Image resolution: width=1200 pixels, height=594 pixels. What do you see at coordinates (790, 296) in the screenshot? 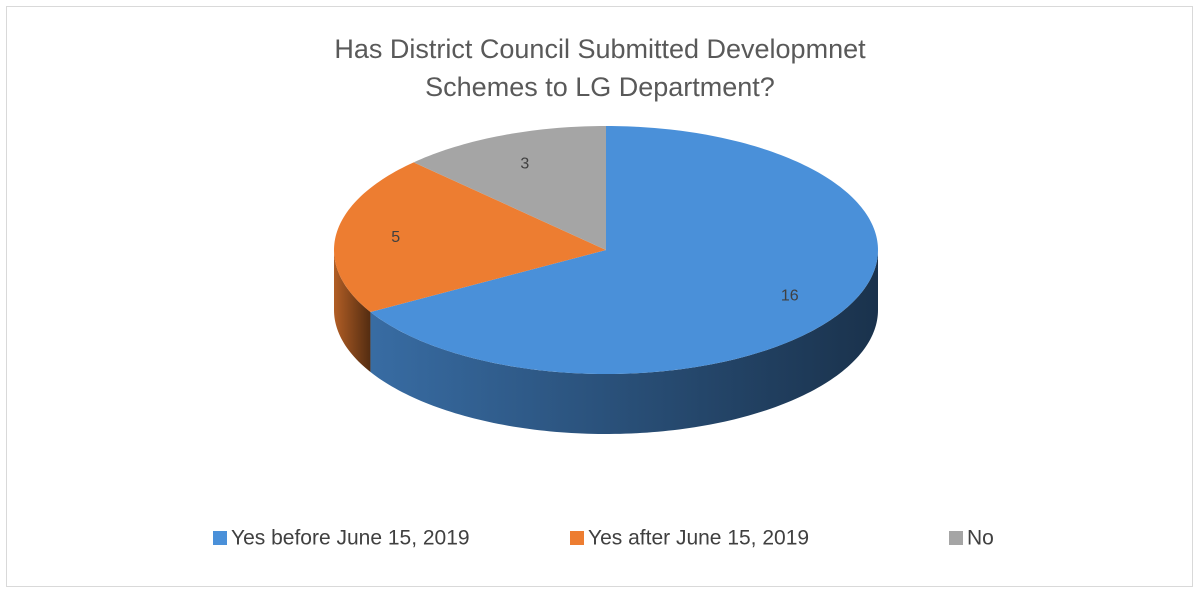
I see `data-label: 16` at bounding box center [790, 296].